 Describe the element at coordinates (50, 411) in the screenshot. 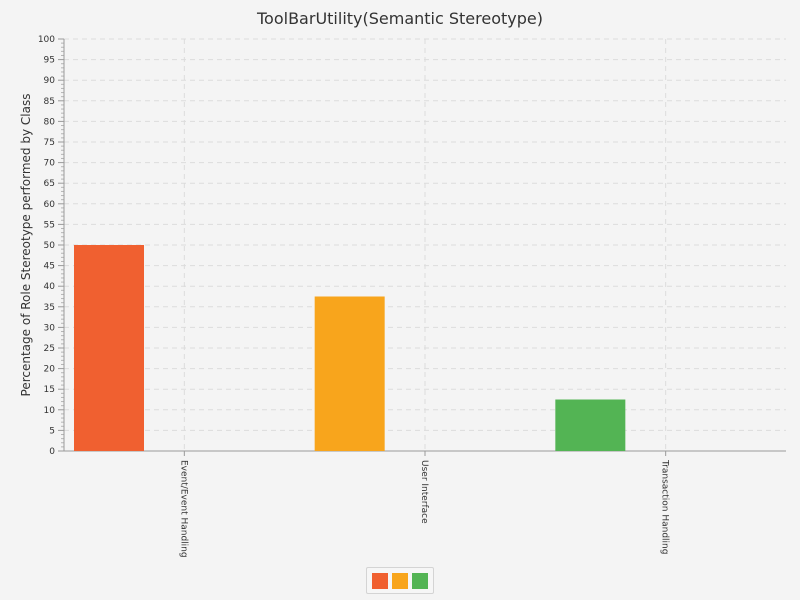

I see `y-tick-label: 10` at that location.